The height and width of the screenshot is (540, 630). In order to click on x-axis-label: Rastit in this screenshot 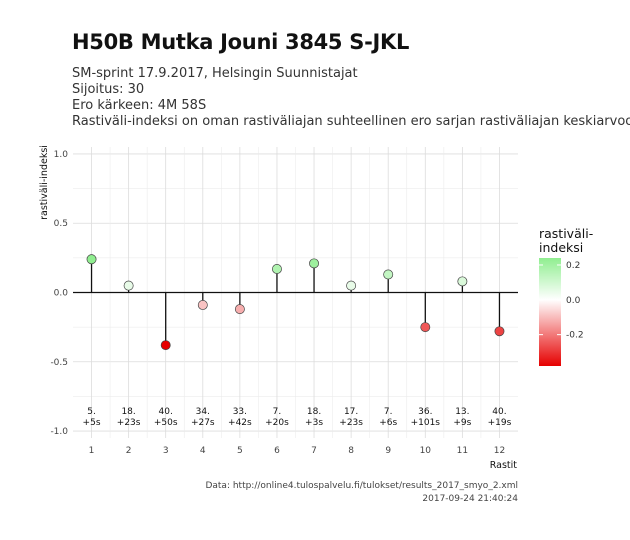, I will do `click(504, 465)`.